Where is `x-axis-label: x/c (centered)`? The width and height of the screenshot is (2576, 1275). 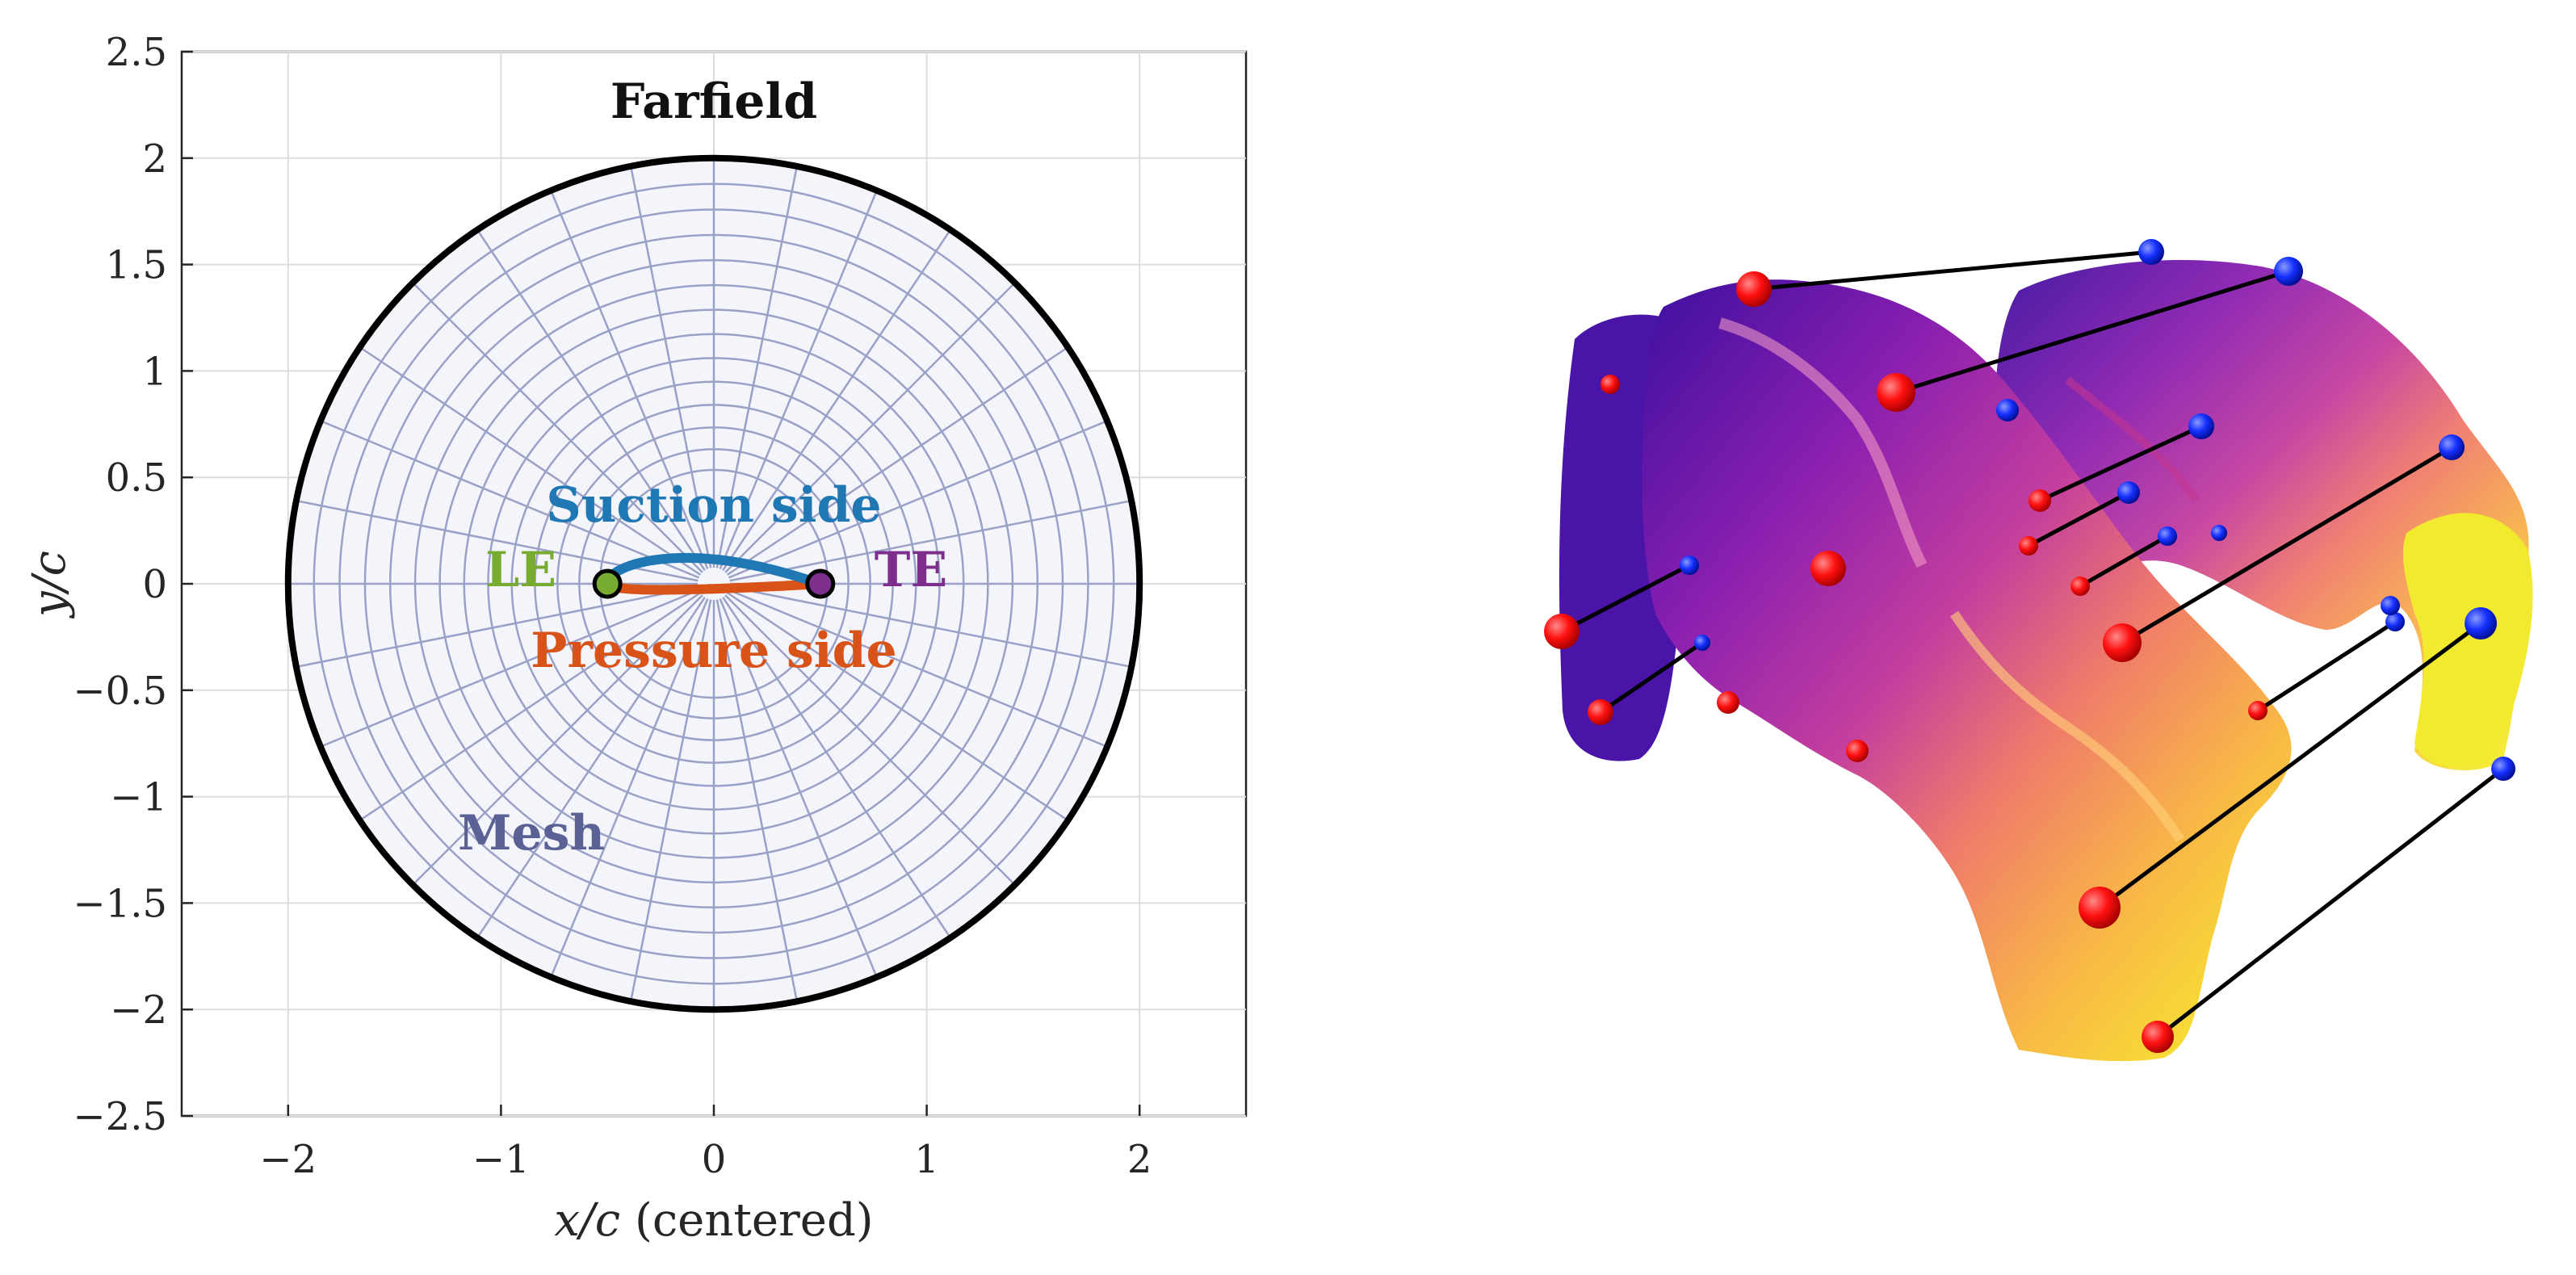 x-axis-label: x/c (centered) is located at coordinates (713, 1220).